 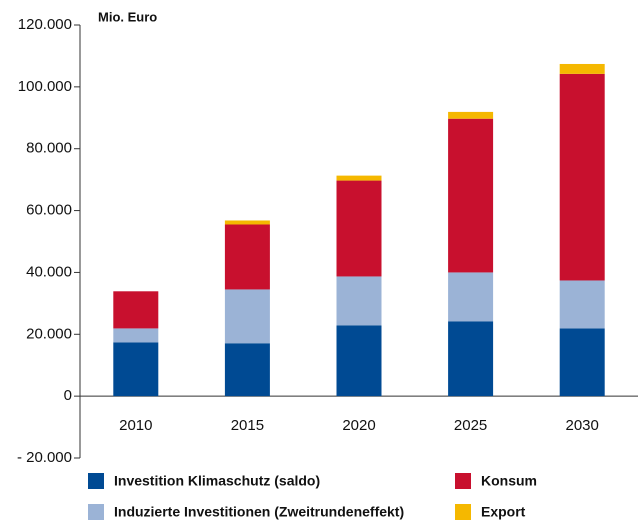 What do you see at coordinates (49, 271) in the screenshot?
I see `y-tick-label: 40.000` at bounding box center [49, 271].